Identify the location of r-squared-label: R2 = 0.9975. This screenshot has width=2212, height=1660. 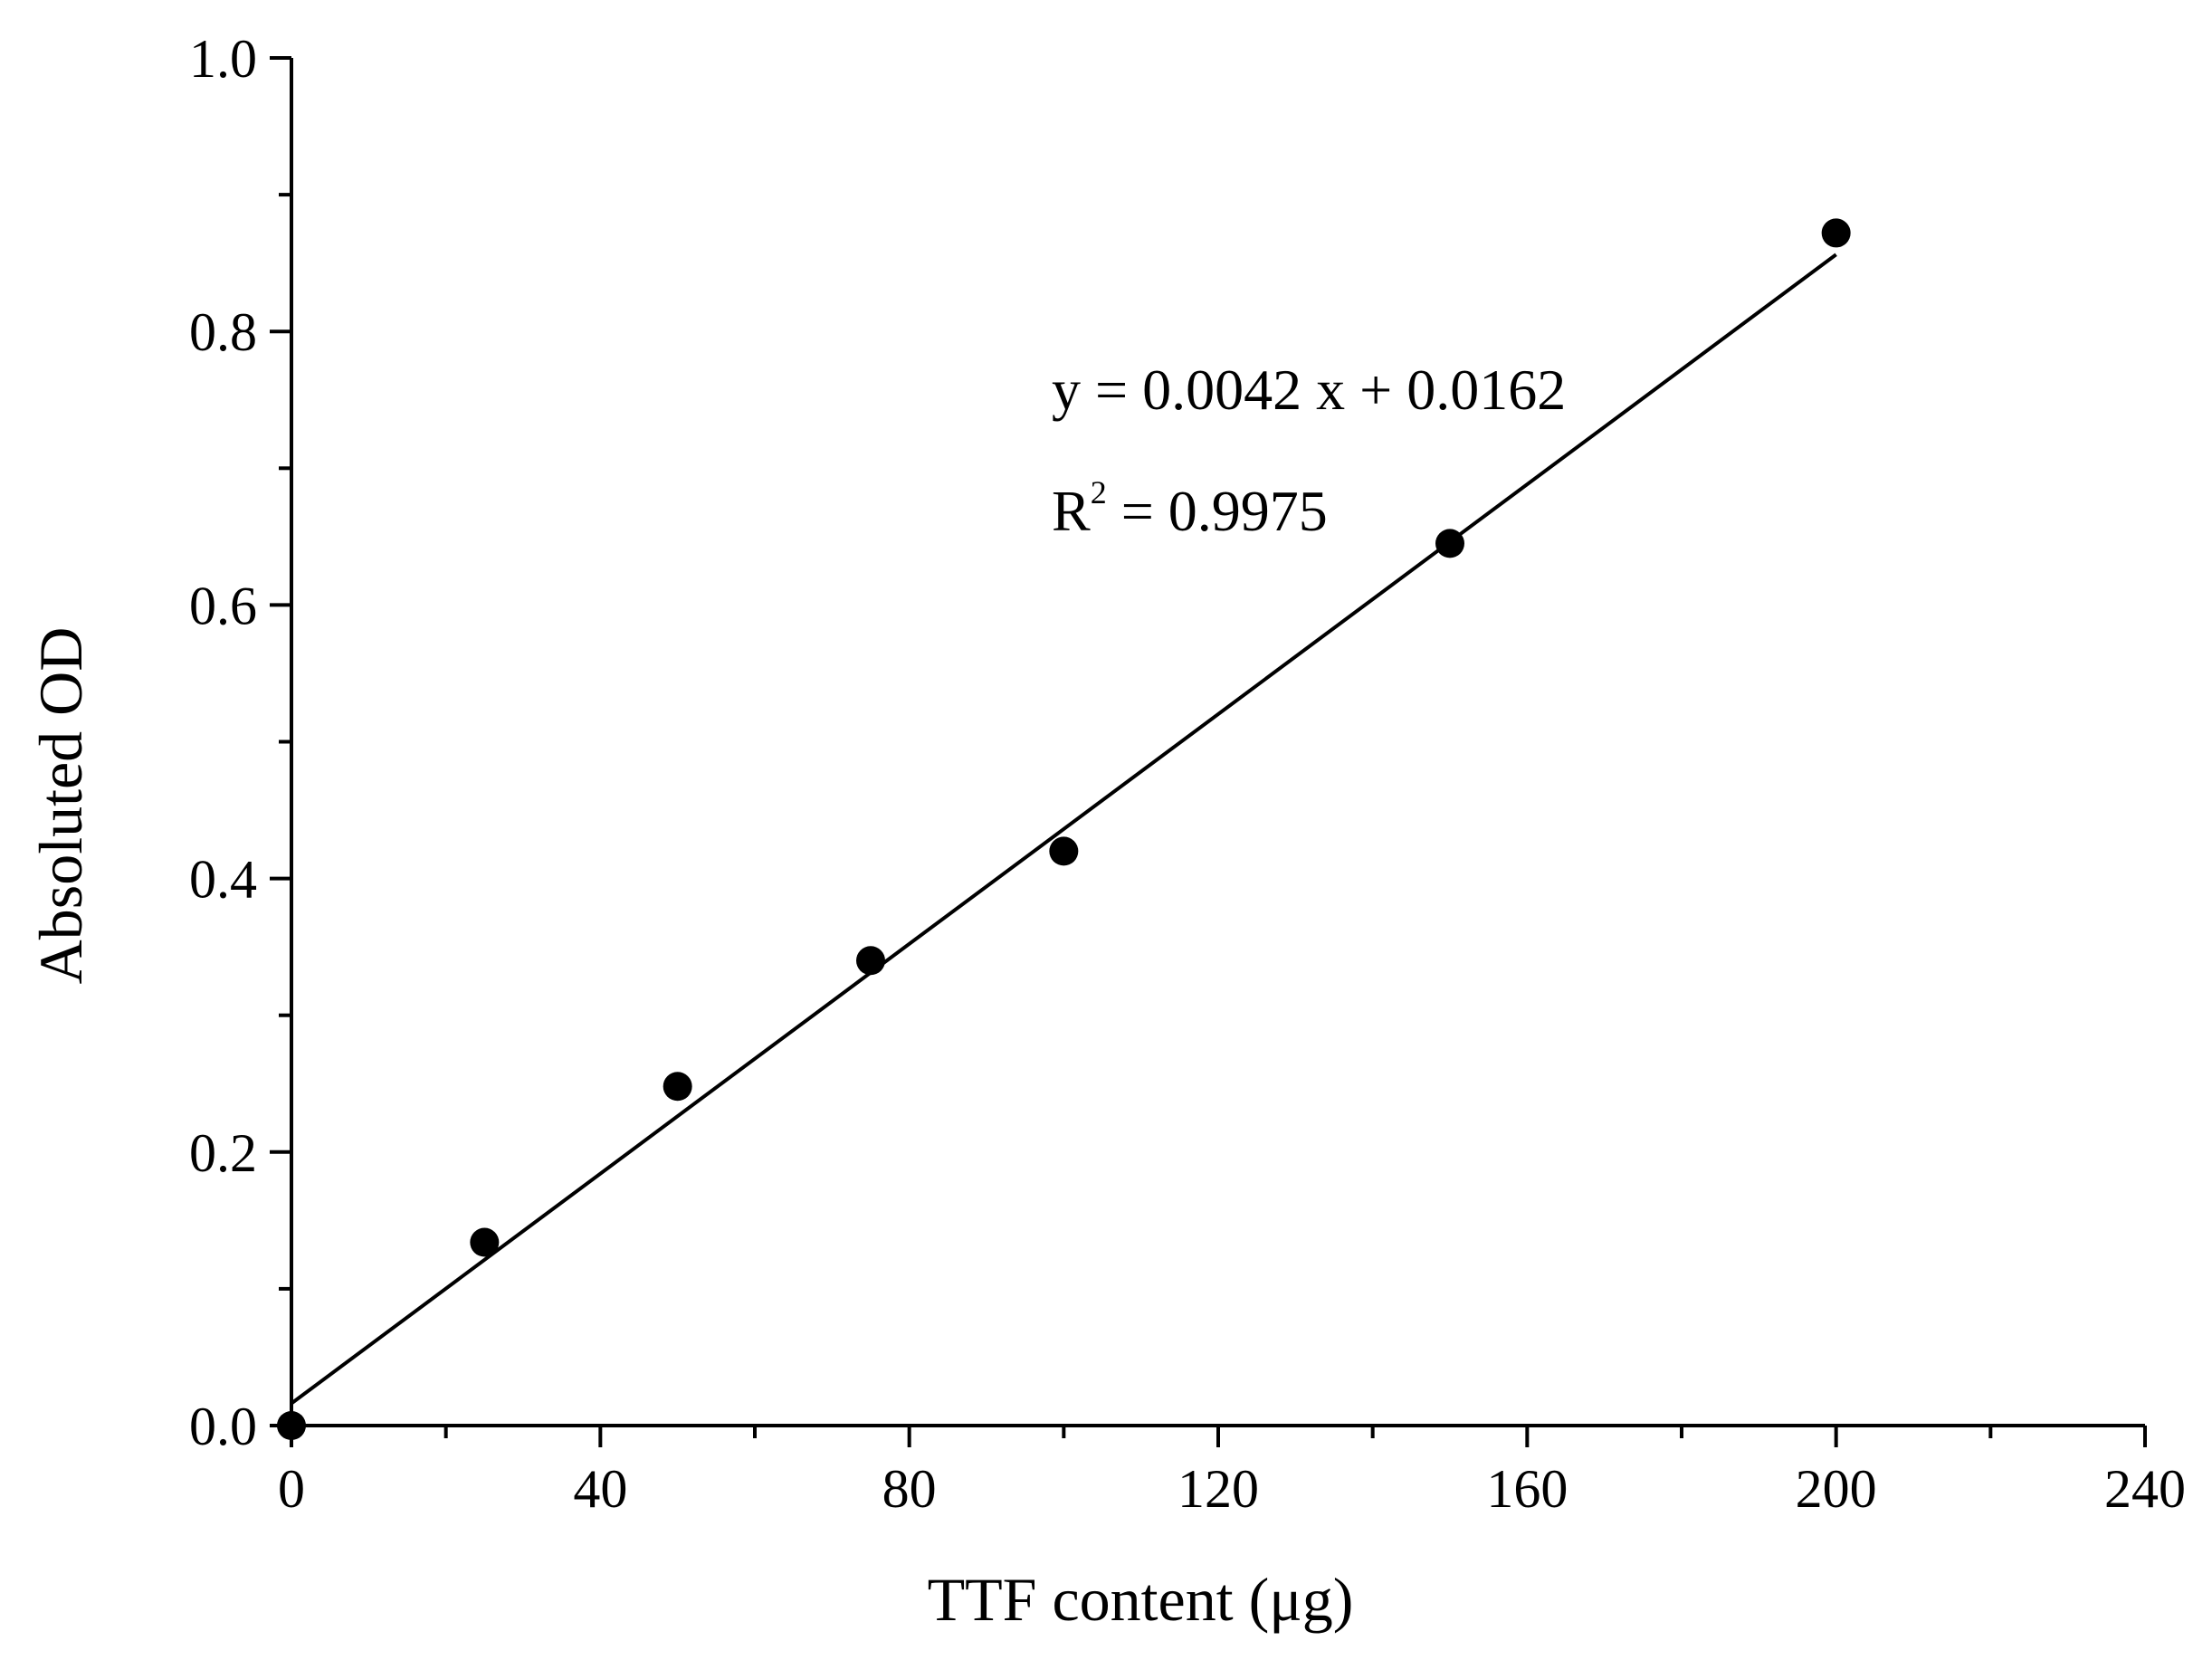
(1190, 509).